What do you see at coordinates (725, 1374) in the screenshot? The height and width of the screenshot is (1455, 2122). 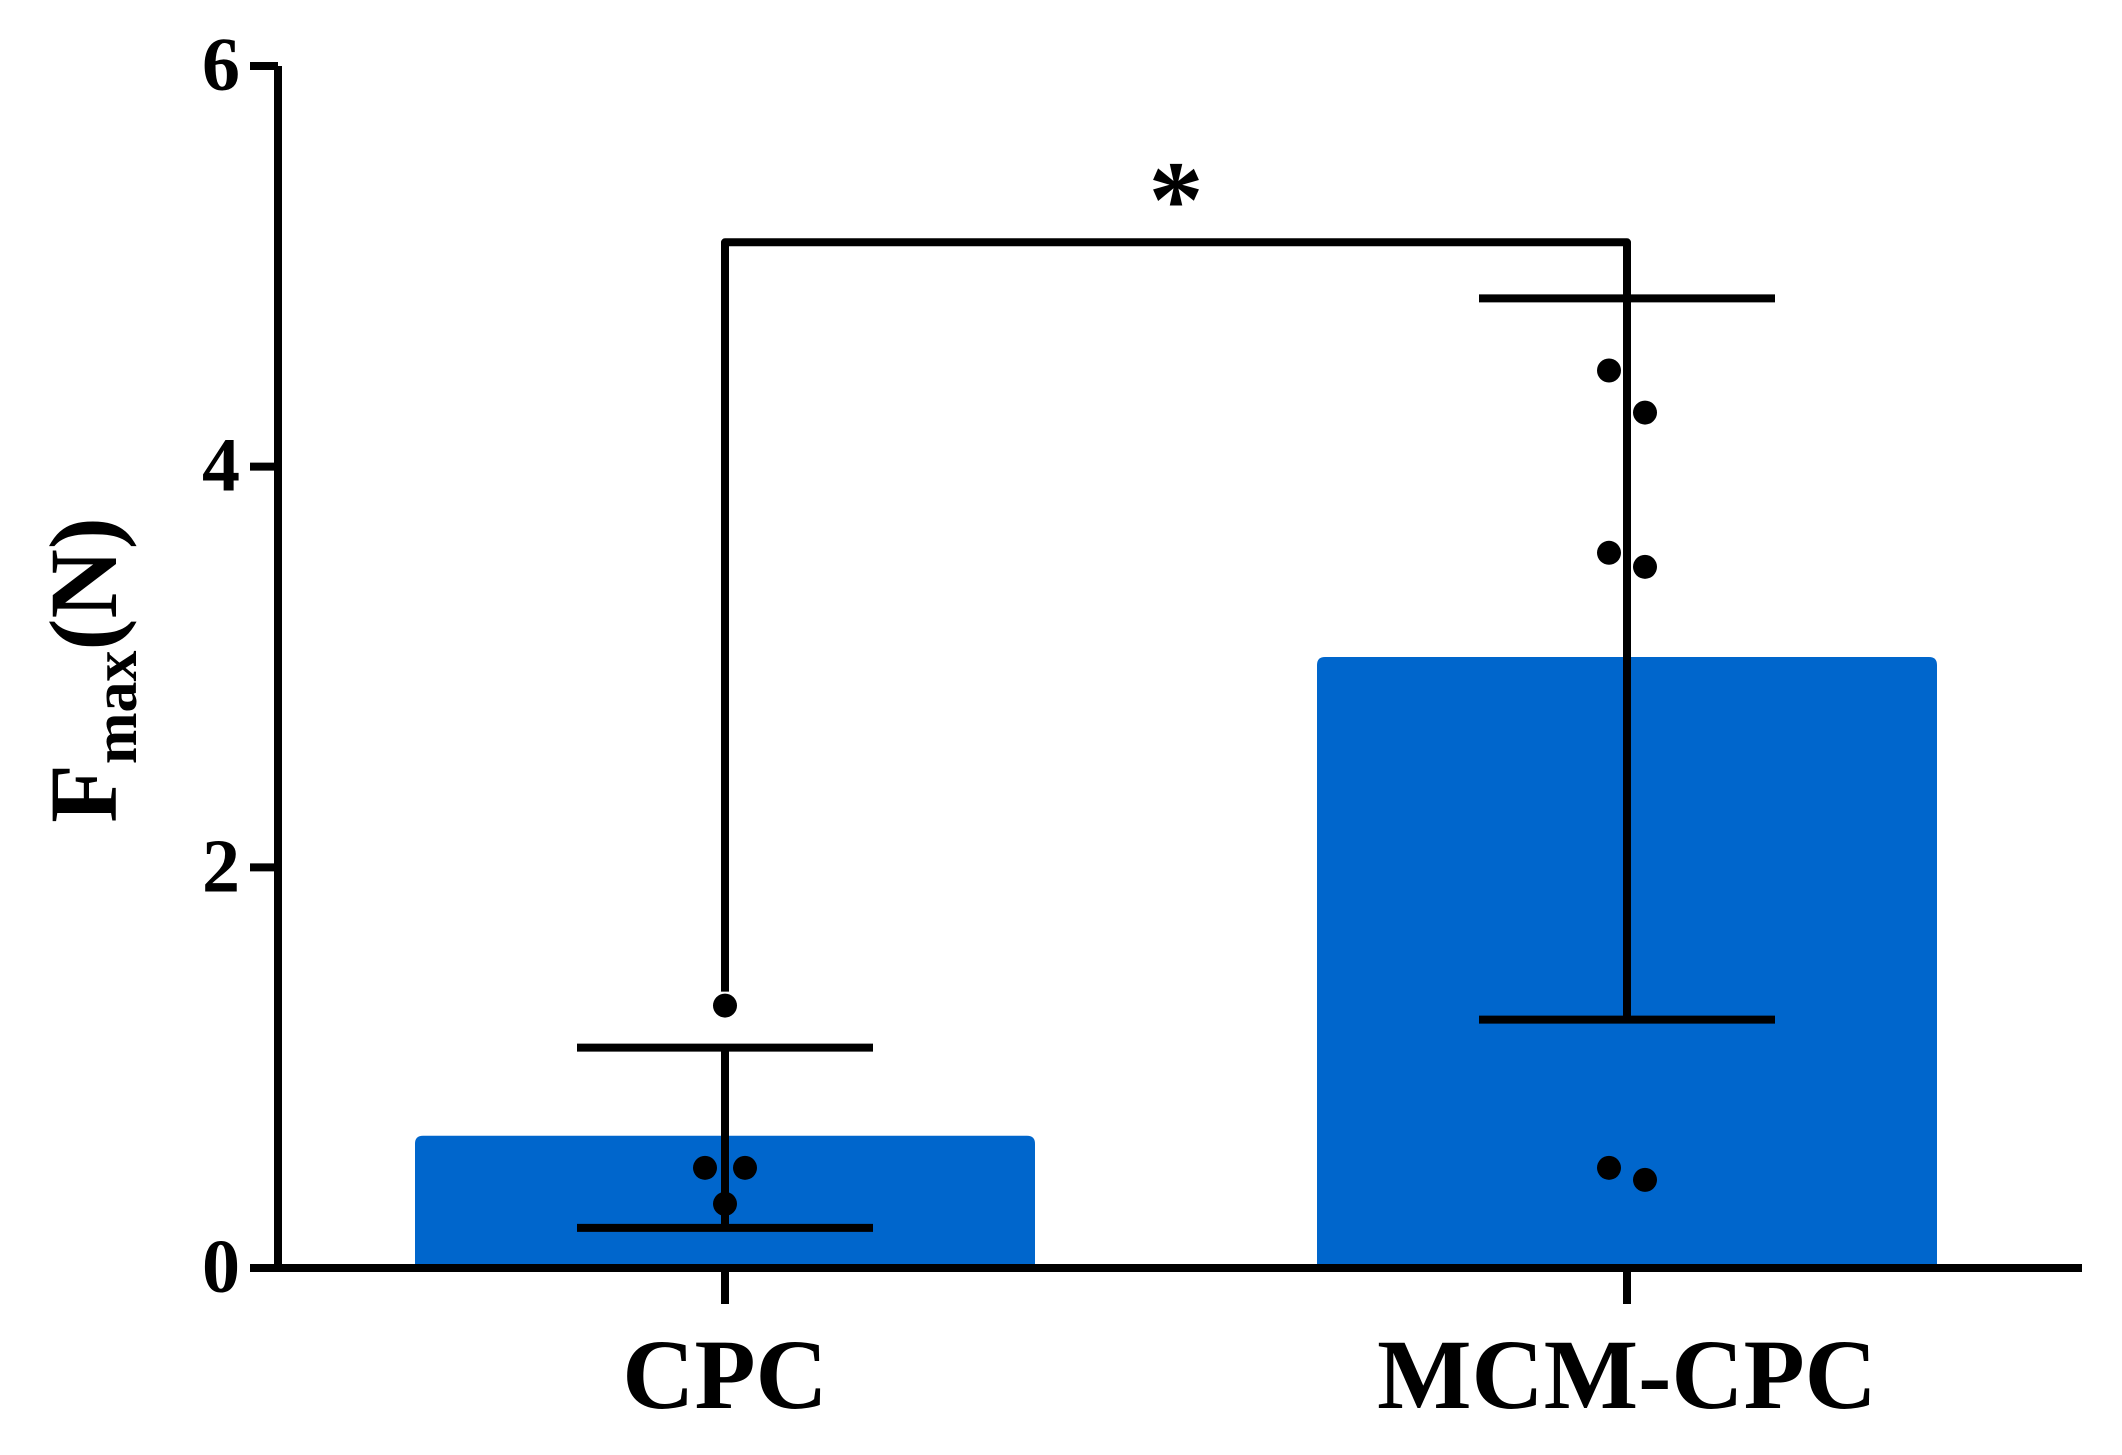 I see `x-tick-label-cpc: CPC` at bounding box center [725, 1374].